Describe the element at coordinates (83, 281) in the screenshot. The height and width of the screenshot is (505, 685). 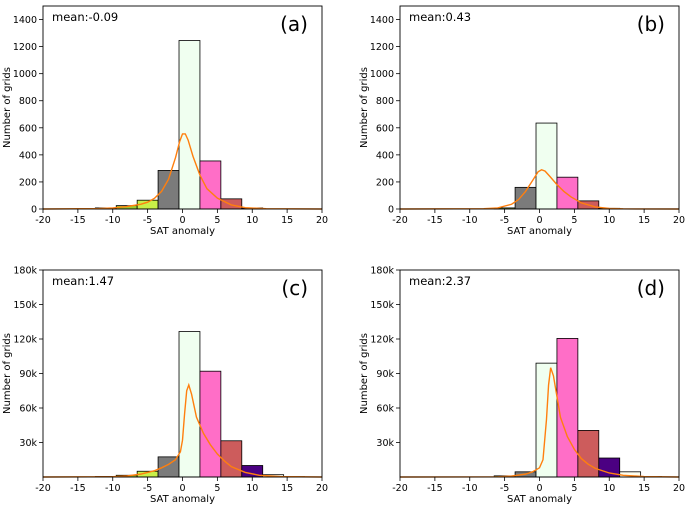
I see `mean-annotation: mean:1.47` at that location.